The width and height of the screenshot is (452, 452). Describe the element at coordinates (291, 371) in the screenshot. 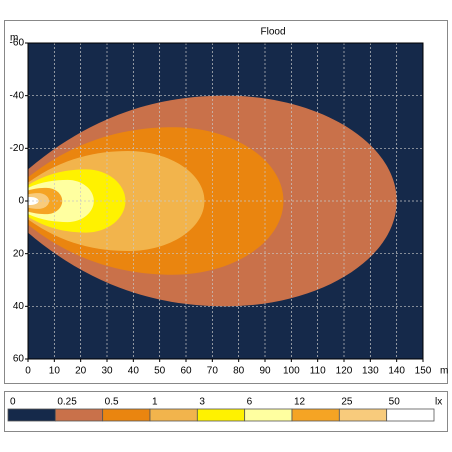

I see `x-tick-label: 100` at that location.